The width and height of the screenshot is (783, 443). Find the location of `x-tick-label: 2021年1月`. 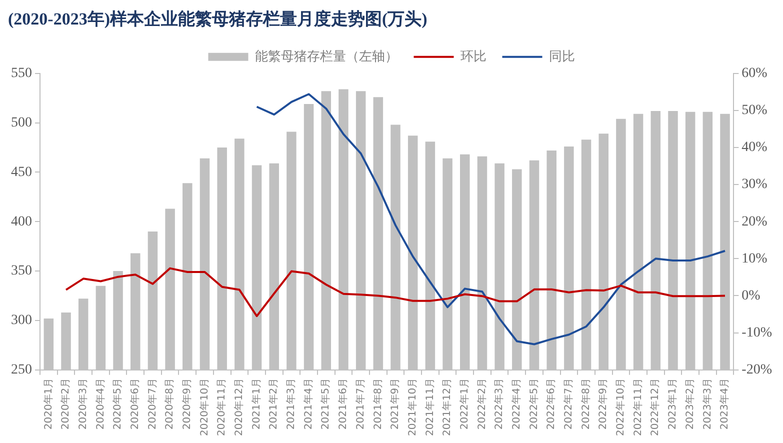

x-tick-label: 2021年1月 is located at coordinates (256, 404).